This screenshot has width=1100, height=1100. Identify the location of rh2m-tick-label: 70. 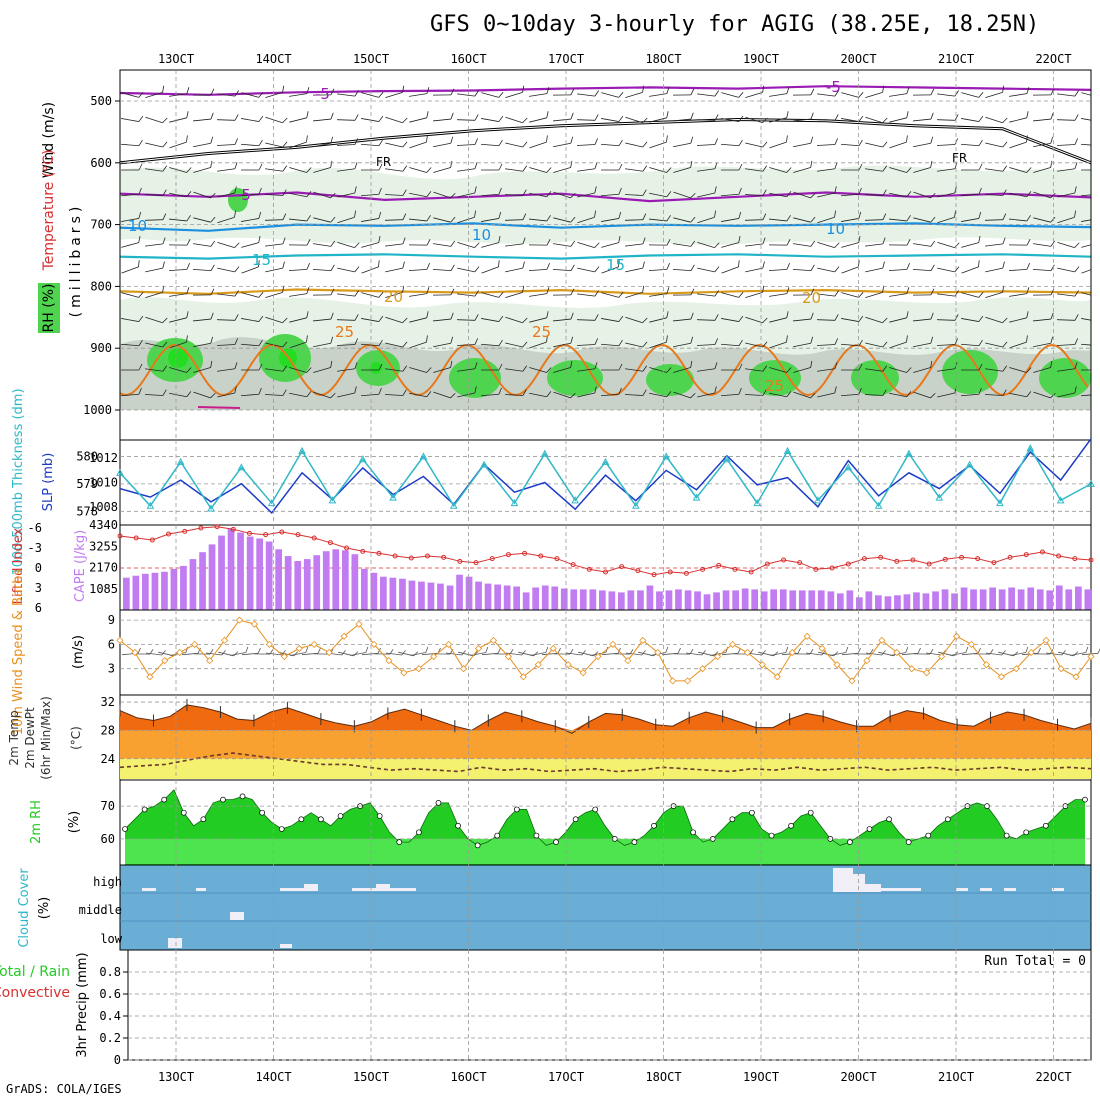
(108, 806).